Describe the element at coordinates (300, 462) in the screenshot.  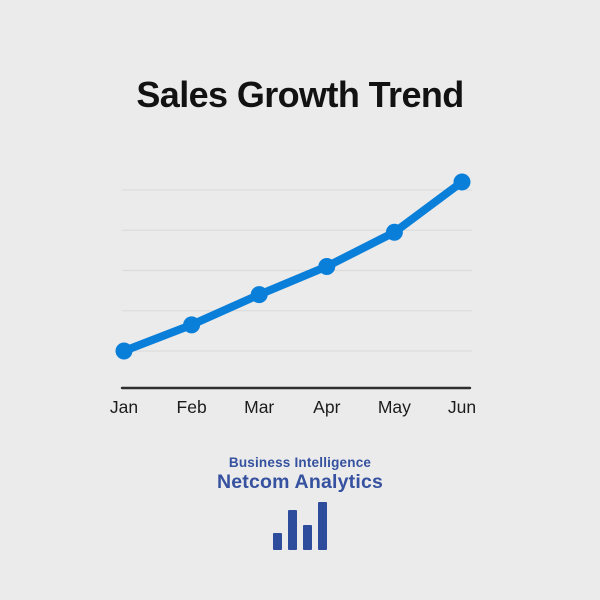
I see `brand-tagline: Business Intelligence` at that location.